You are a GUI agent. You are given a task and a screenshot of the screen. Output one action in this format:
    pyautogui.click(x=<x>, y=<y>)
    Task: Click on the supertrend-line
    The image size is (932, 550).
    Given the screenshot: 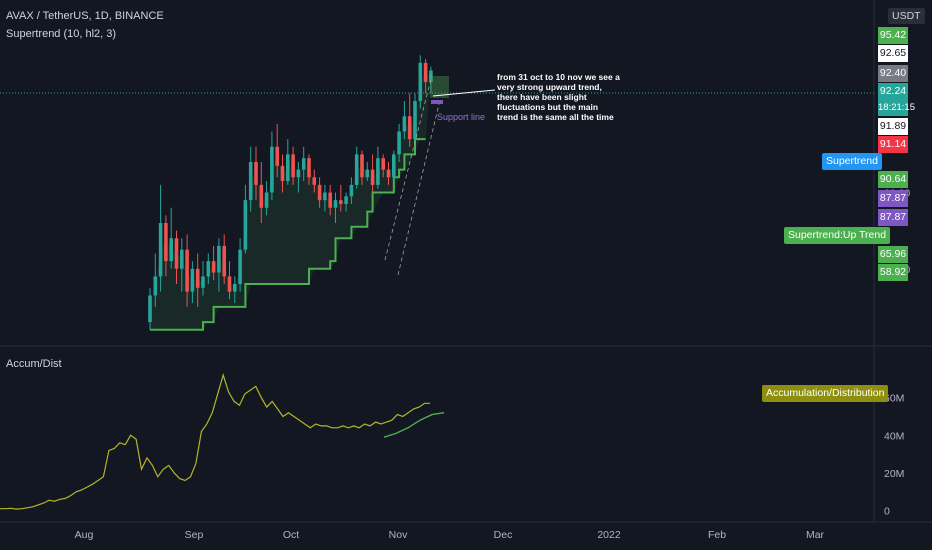 What is the action you would take?
    pyautogui.click(x=288, y=234)
    